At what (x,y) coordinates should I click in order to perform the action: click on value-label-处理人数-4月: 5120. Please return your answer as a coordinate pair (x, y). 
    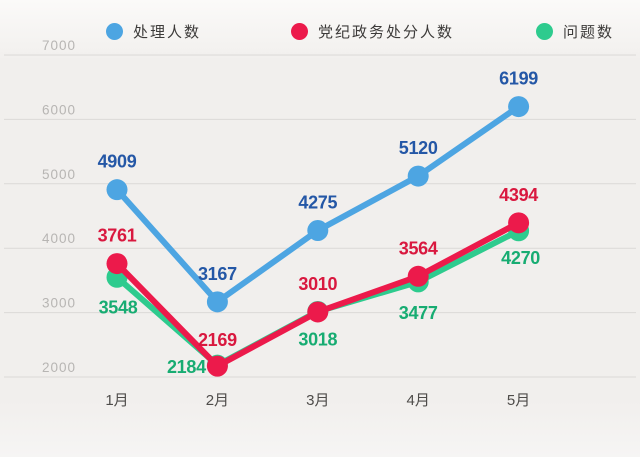
    Looking at the image, I should click on (418, 148).